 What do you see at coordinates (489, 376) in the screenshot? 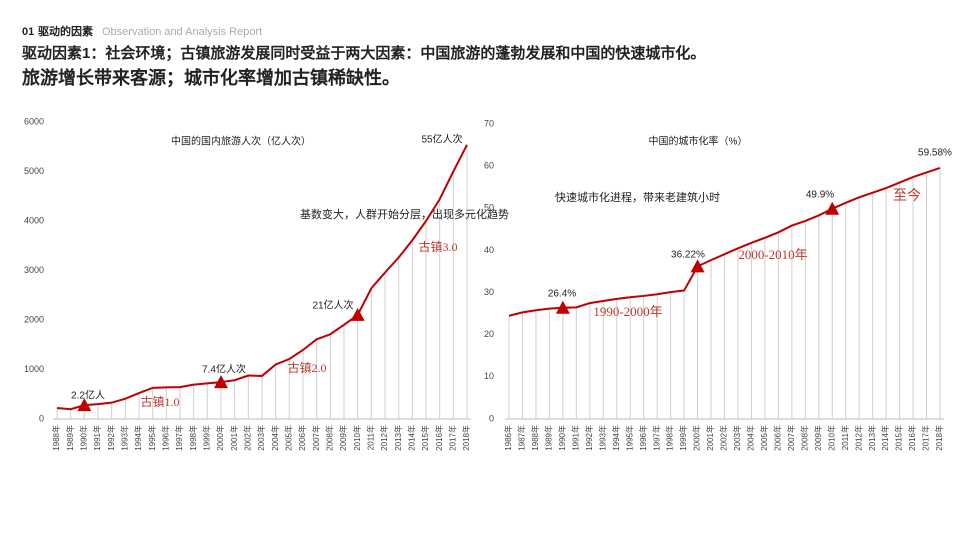
I see `y-tick-label: 10` at bounding box center [489, 376].